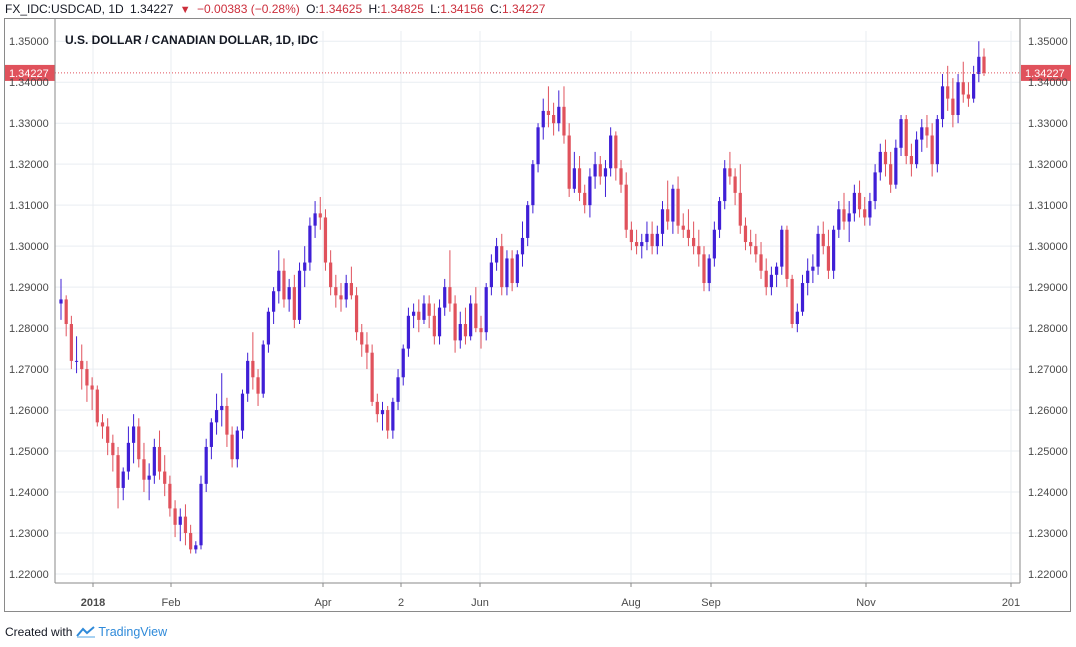 The height and width of the screenshot is (647, 1076). Describe the element at coordinates (1048, 83) in the screenshot. I see `y-tick-label-right: 1.34000` at that location.